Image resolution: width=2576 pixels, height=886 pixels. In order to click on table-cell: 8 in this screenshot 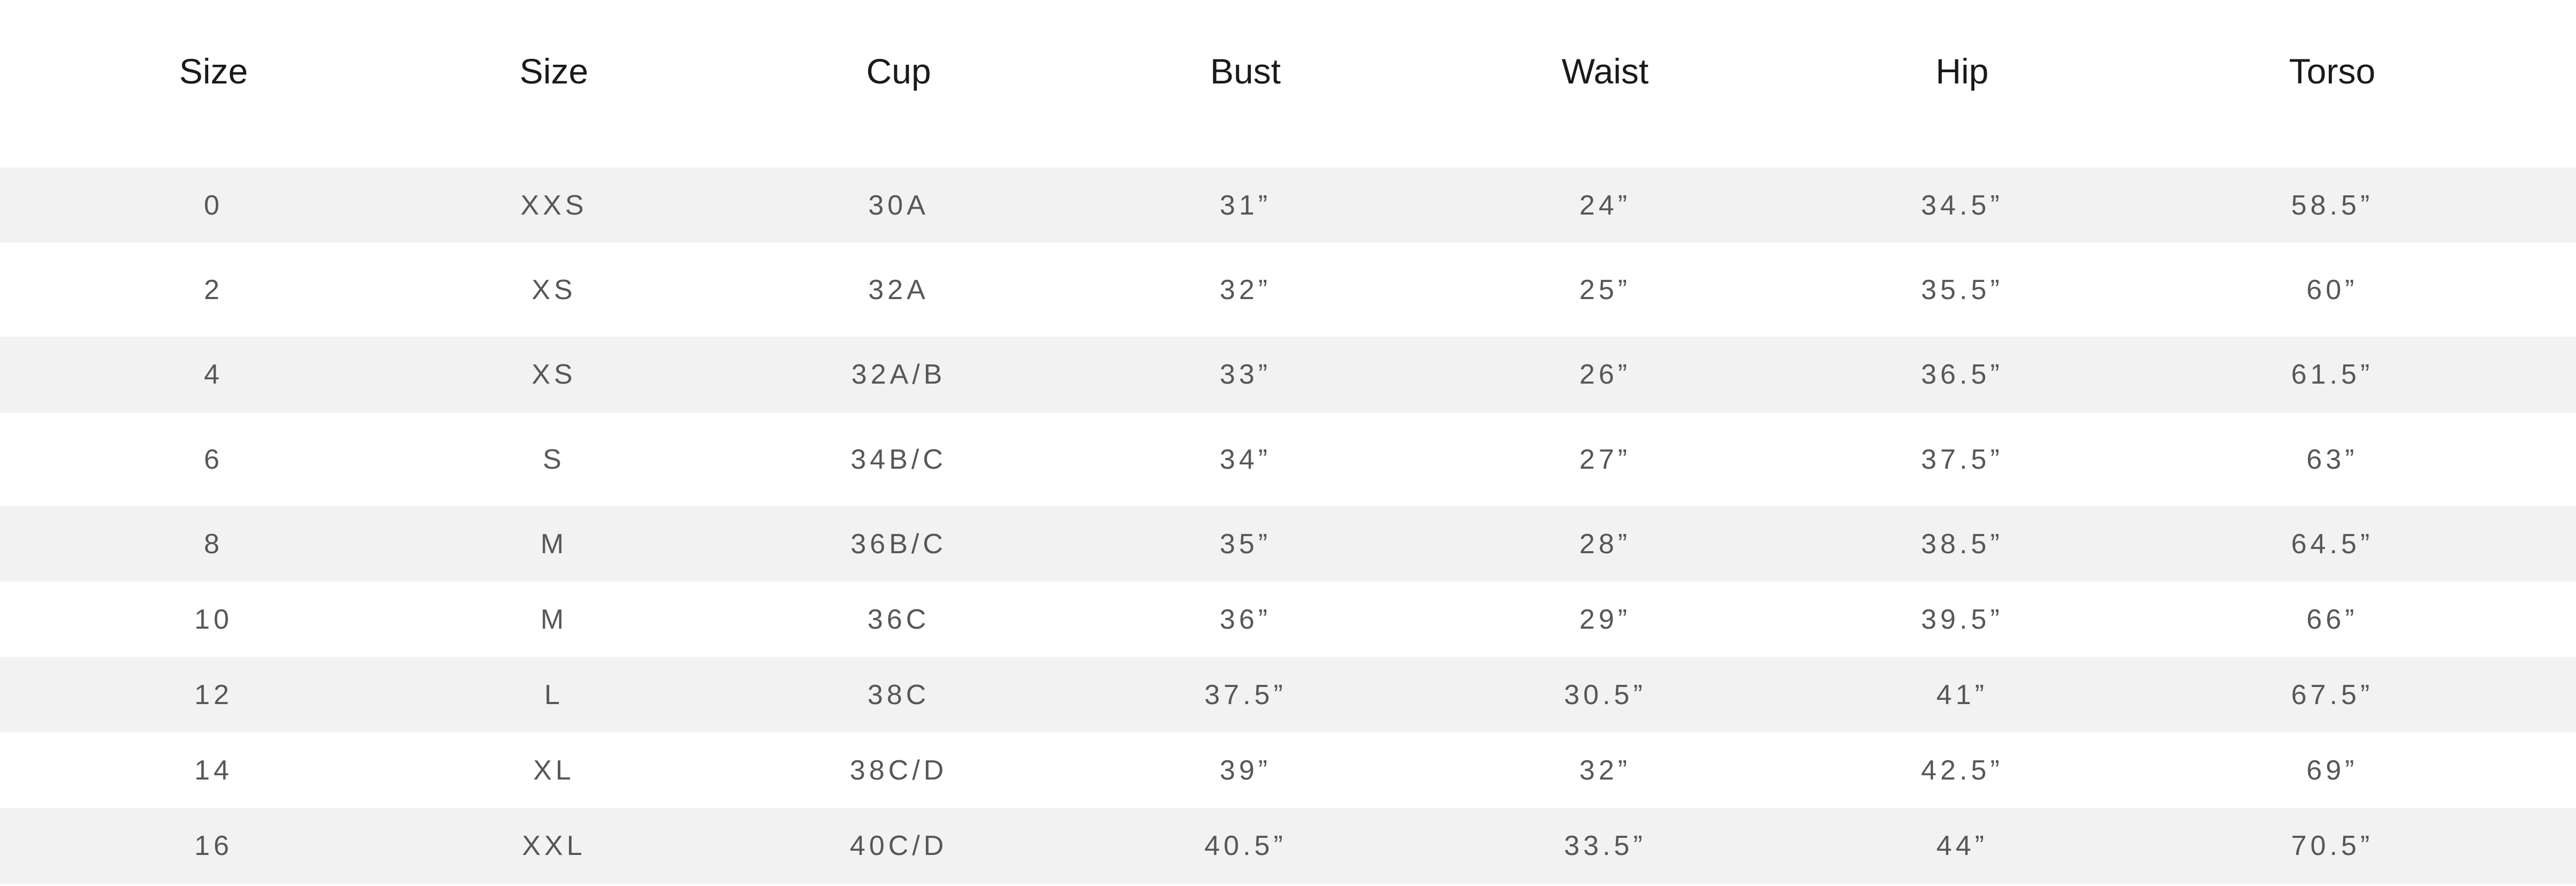, I will do `click(213, 544)`.